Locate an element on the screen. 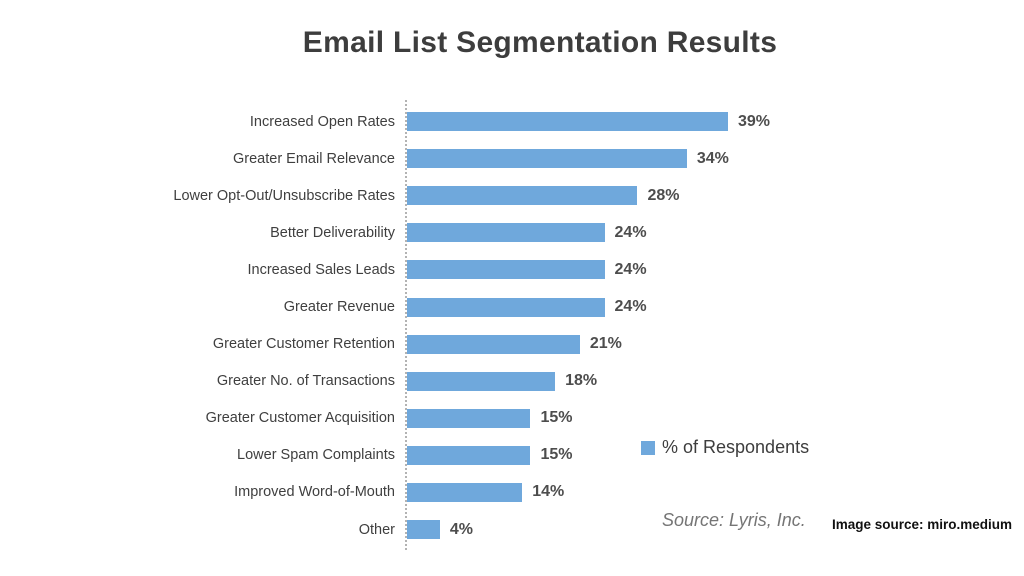 The width and height of the screenshot is (1024, 576). source-note: Source: Lyris, Inc. is located at coordinates (734, 520).